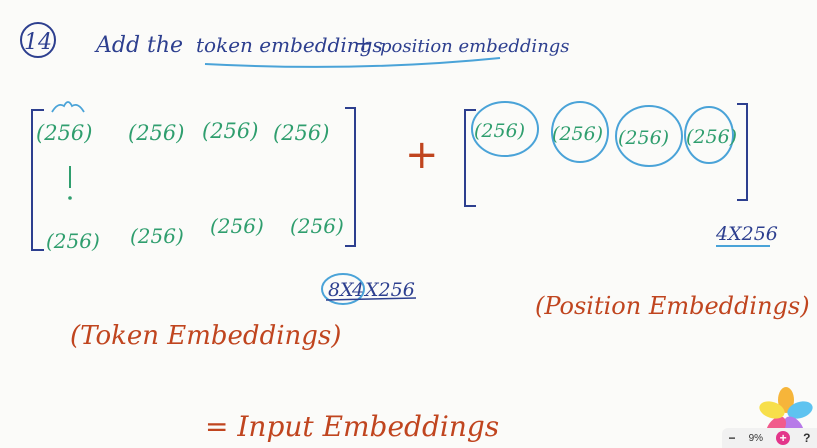 Image resolution: width=817 pixels, height=448 pixels. I want to click on token-shape-d1: 8, so click(334, 290).